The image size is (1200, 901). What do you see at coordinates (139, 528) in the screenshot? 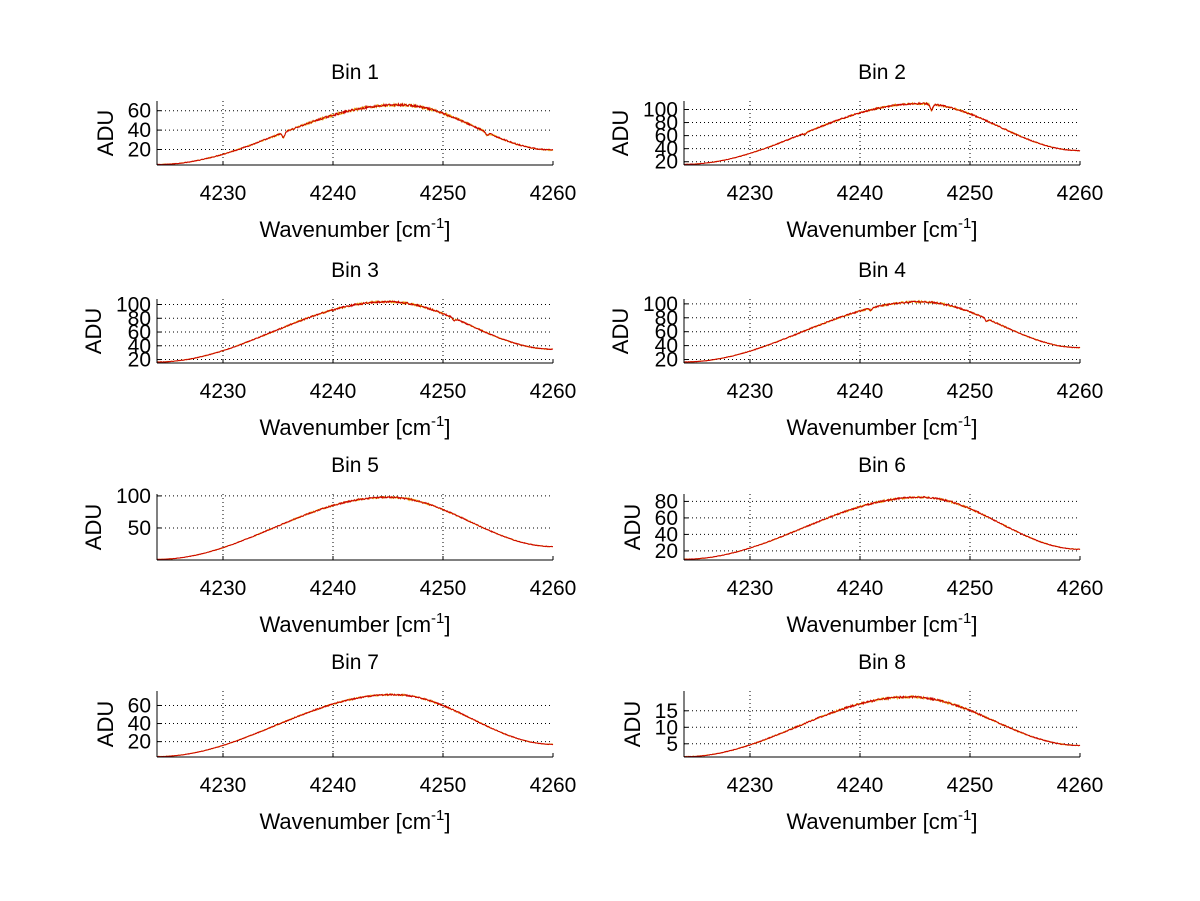
I see `y-tick-label: 50` at bounding box center [139, 528].